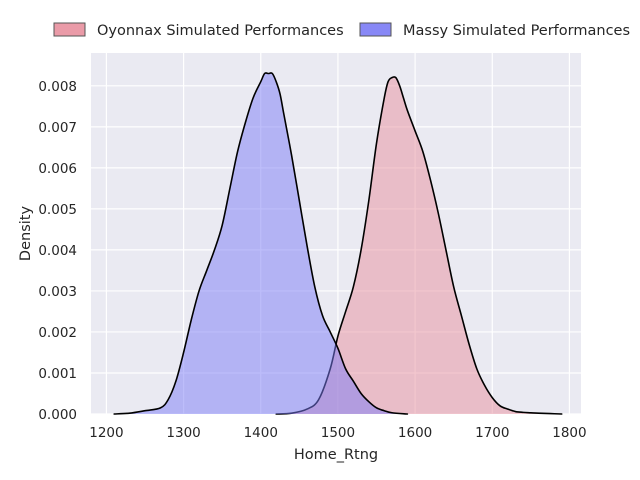 Image resolution: width=640 pixels, height=480 pixels. I want to click on x-axis-ticks: 1200 1300 1400 1500 1600 1700 1800, so click(337, 433).